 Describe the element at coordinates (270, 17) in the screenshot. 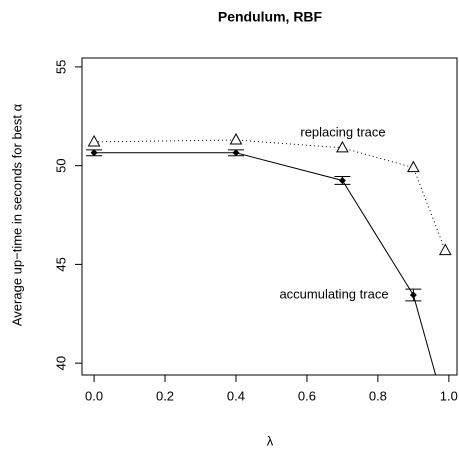

I see `chart-title: Pendulum, RBF` at that location.